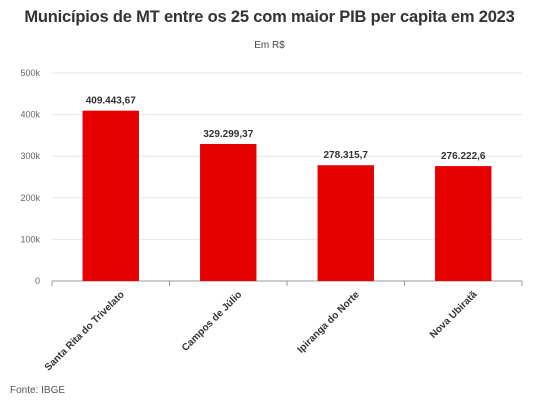  What do you see at coordinates (30, 115) in the screenshot?
I see `y-tick-label: 400k` at bounding box center [30, 115].